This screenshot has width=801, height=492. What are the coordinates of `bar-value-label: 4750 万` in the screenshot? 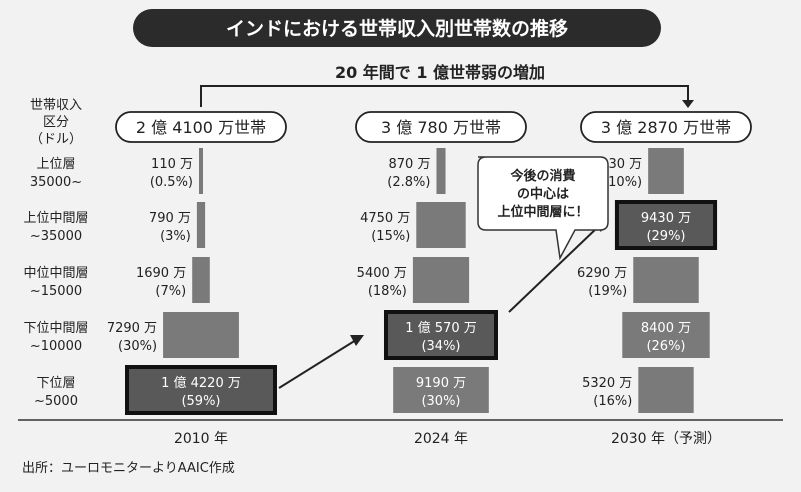 It's located at (385, 218).